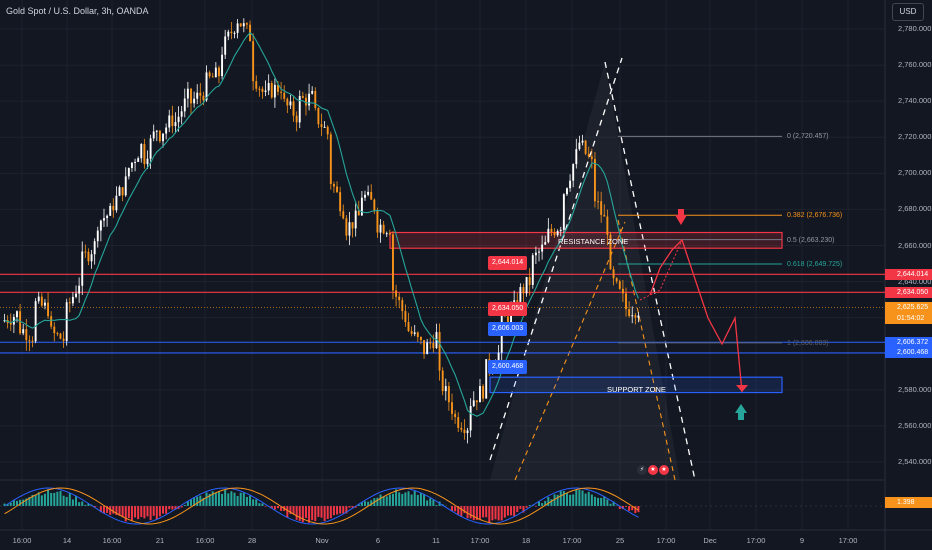  What do you see at coordinates (508, 309) in the screenshot?
I see `tag-2634: 2,634.050` at bounding box center [508, 309].